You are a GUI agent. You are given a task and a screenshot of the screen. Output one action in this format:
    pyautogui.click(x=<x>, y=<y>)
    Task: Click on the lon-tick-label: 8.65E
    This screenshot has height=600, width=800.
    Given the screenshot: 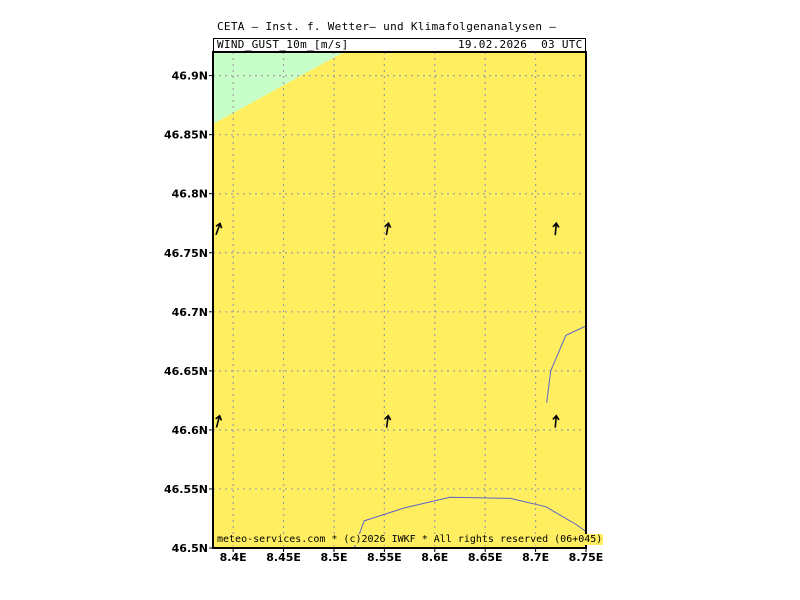 What is the action you would take?
    pyautogui.click(x=485, y=557)
    